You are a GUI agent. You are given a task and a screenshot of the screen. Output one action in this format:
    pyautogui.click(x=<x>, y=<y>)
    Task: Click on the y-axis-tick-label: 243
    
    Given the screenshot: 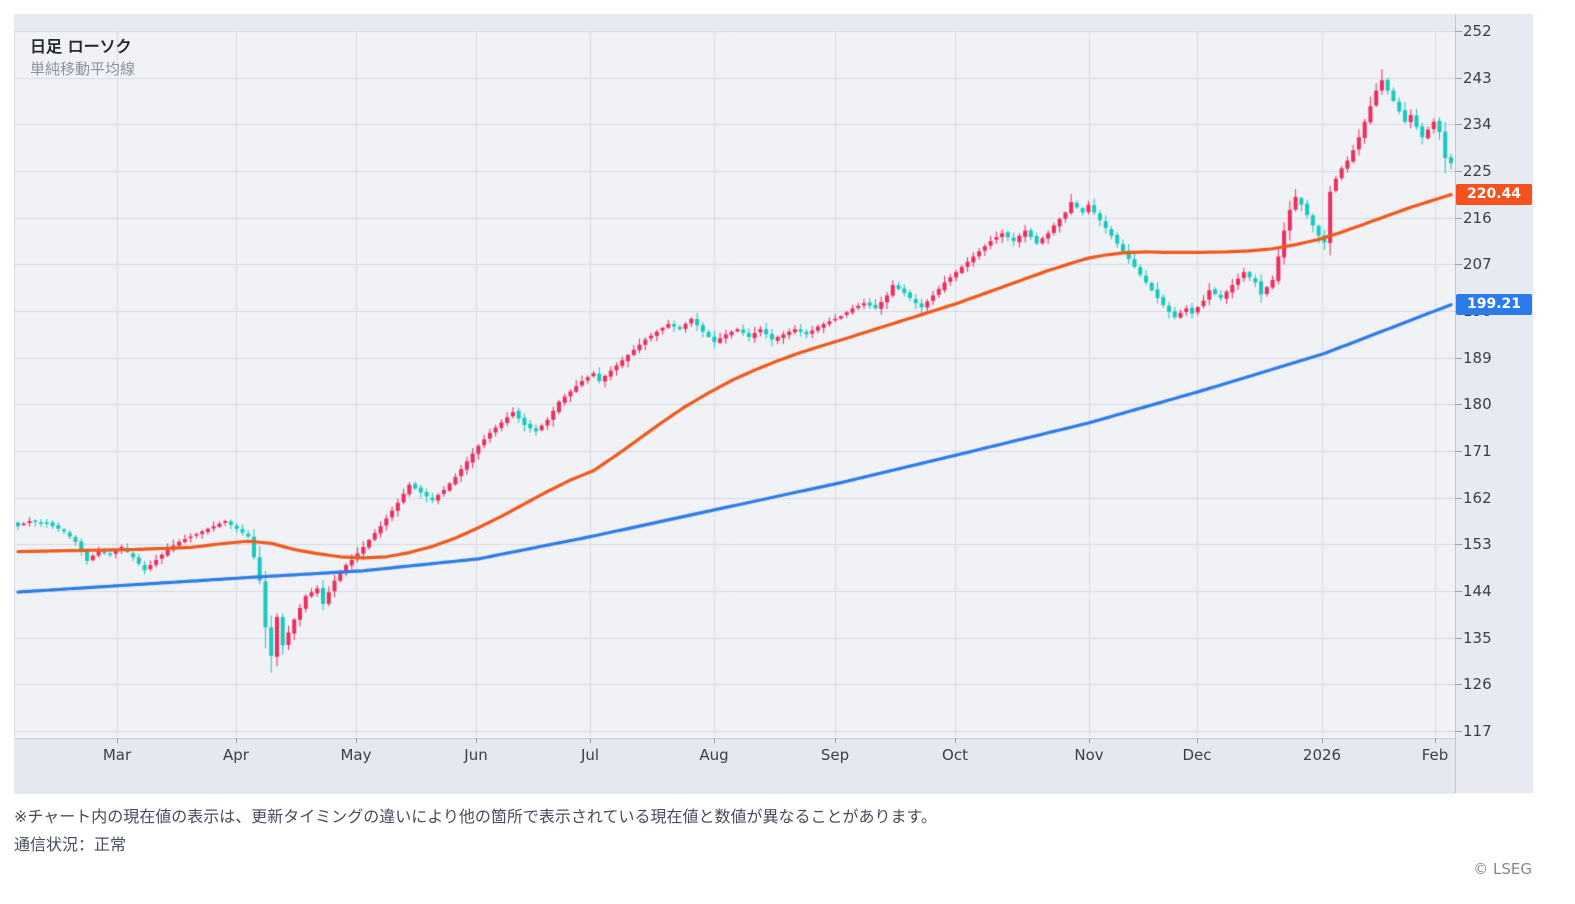 What is the action you would take?
    pyautogui.click(x=1477, y=78)
    